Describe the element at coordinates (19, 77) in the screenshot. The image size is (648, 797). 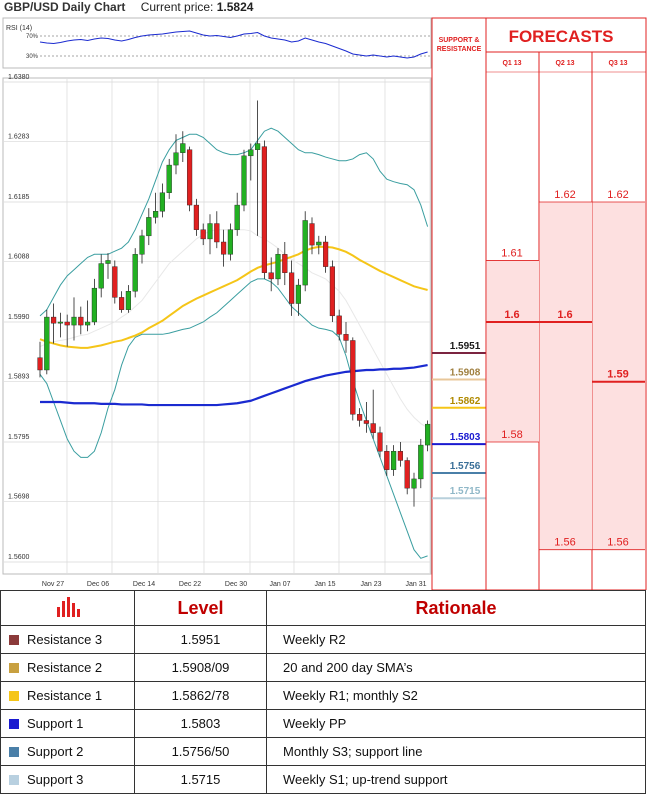
I see `y-tick-label: 1.6380` at that location.